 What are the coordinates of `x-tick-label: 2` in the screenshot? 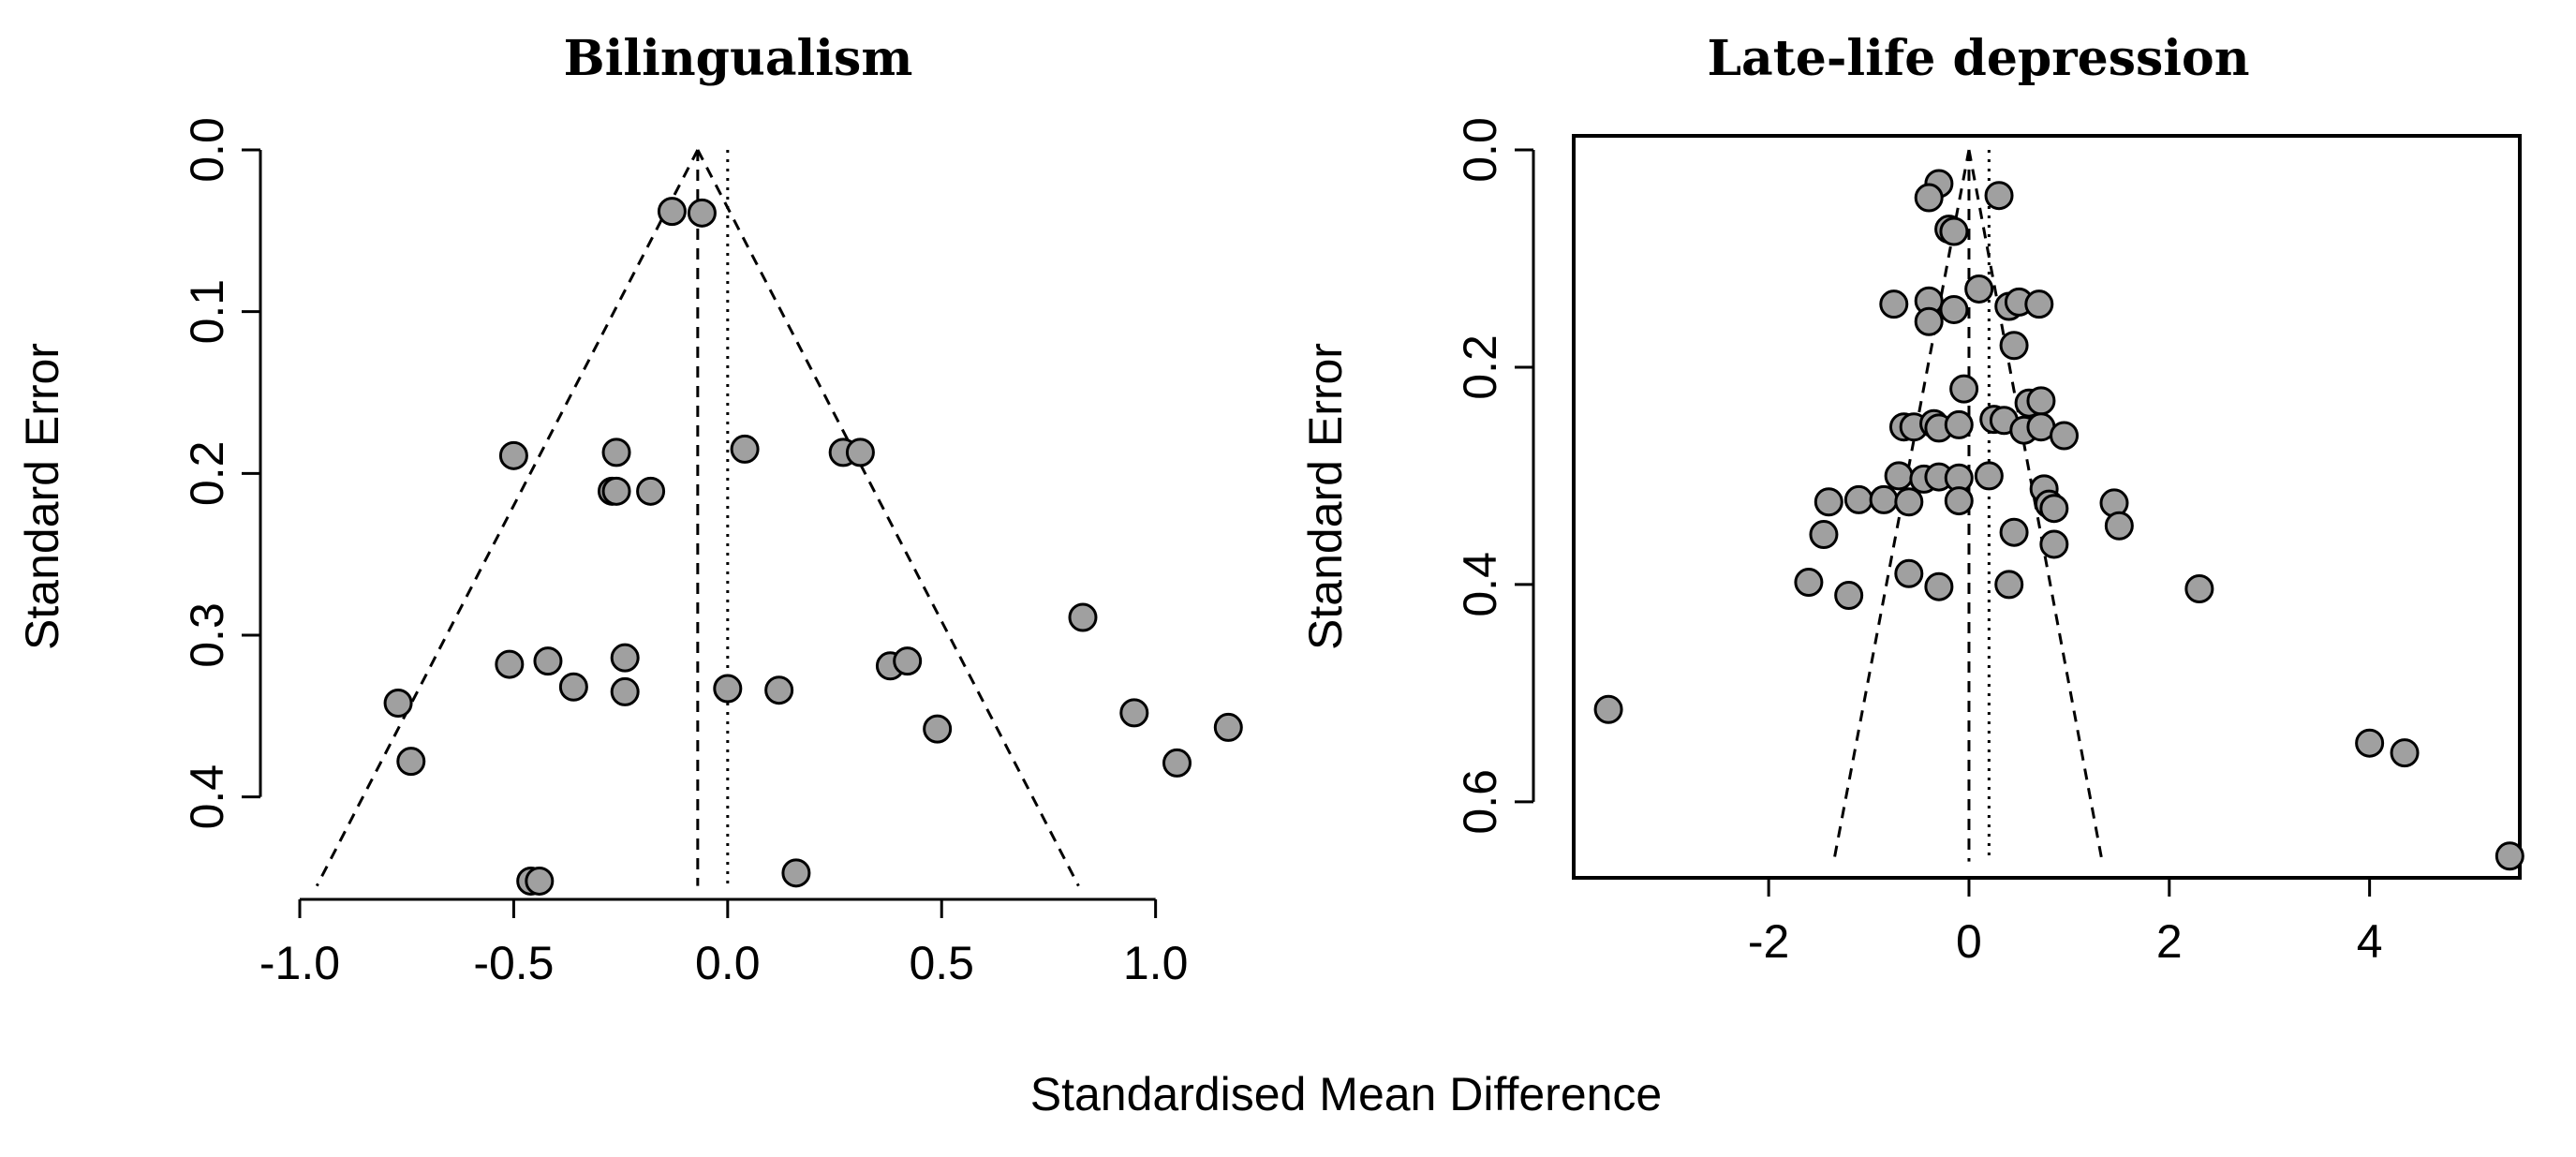 It's located at (2169, 941).